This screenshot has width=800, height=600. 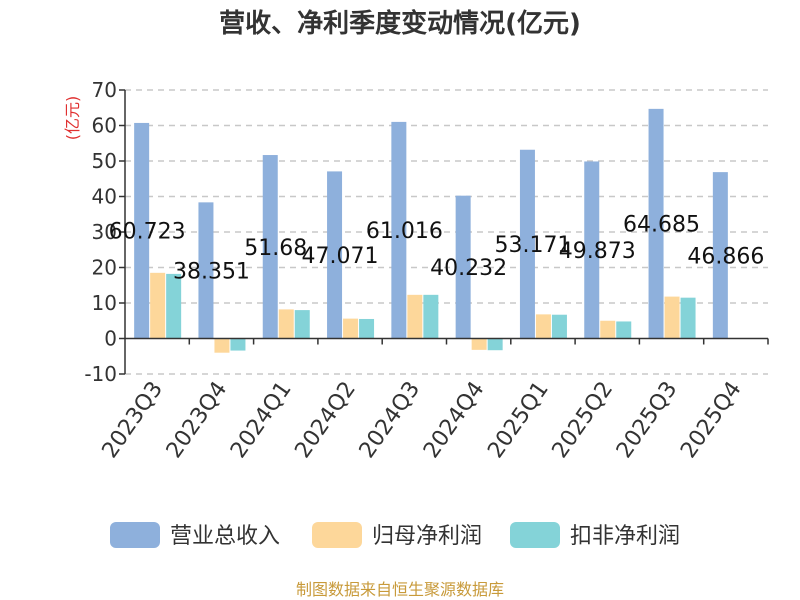 I want to click on data-label: 49.873, so click(x=597, y=251).